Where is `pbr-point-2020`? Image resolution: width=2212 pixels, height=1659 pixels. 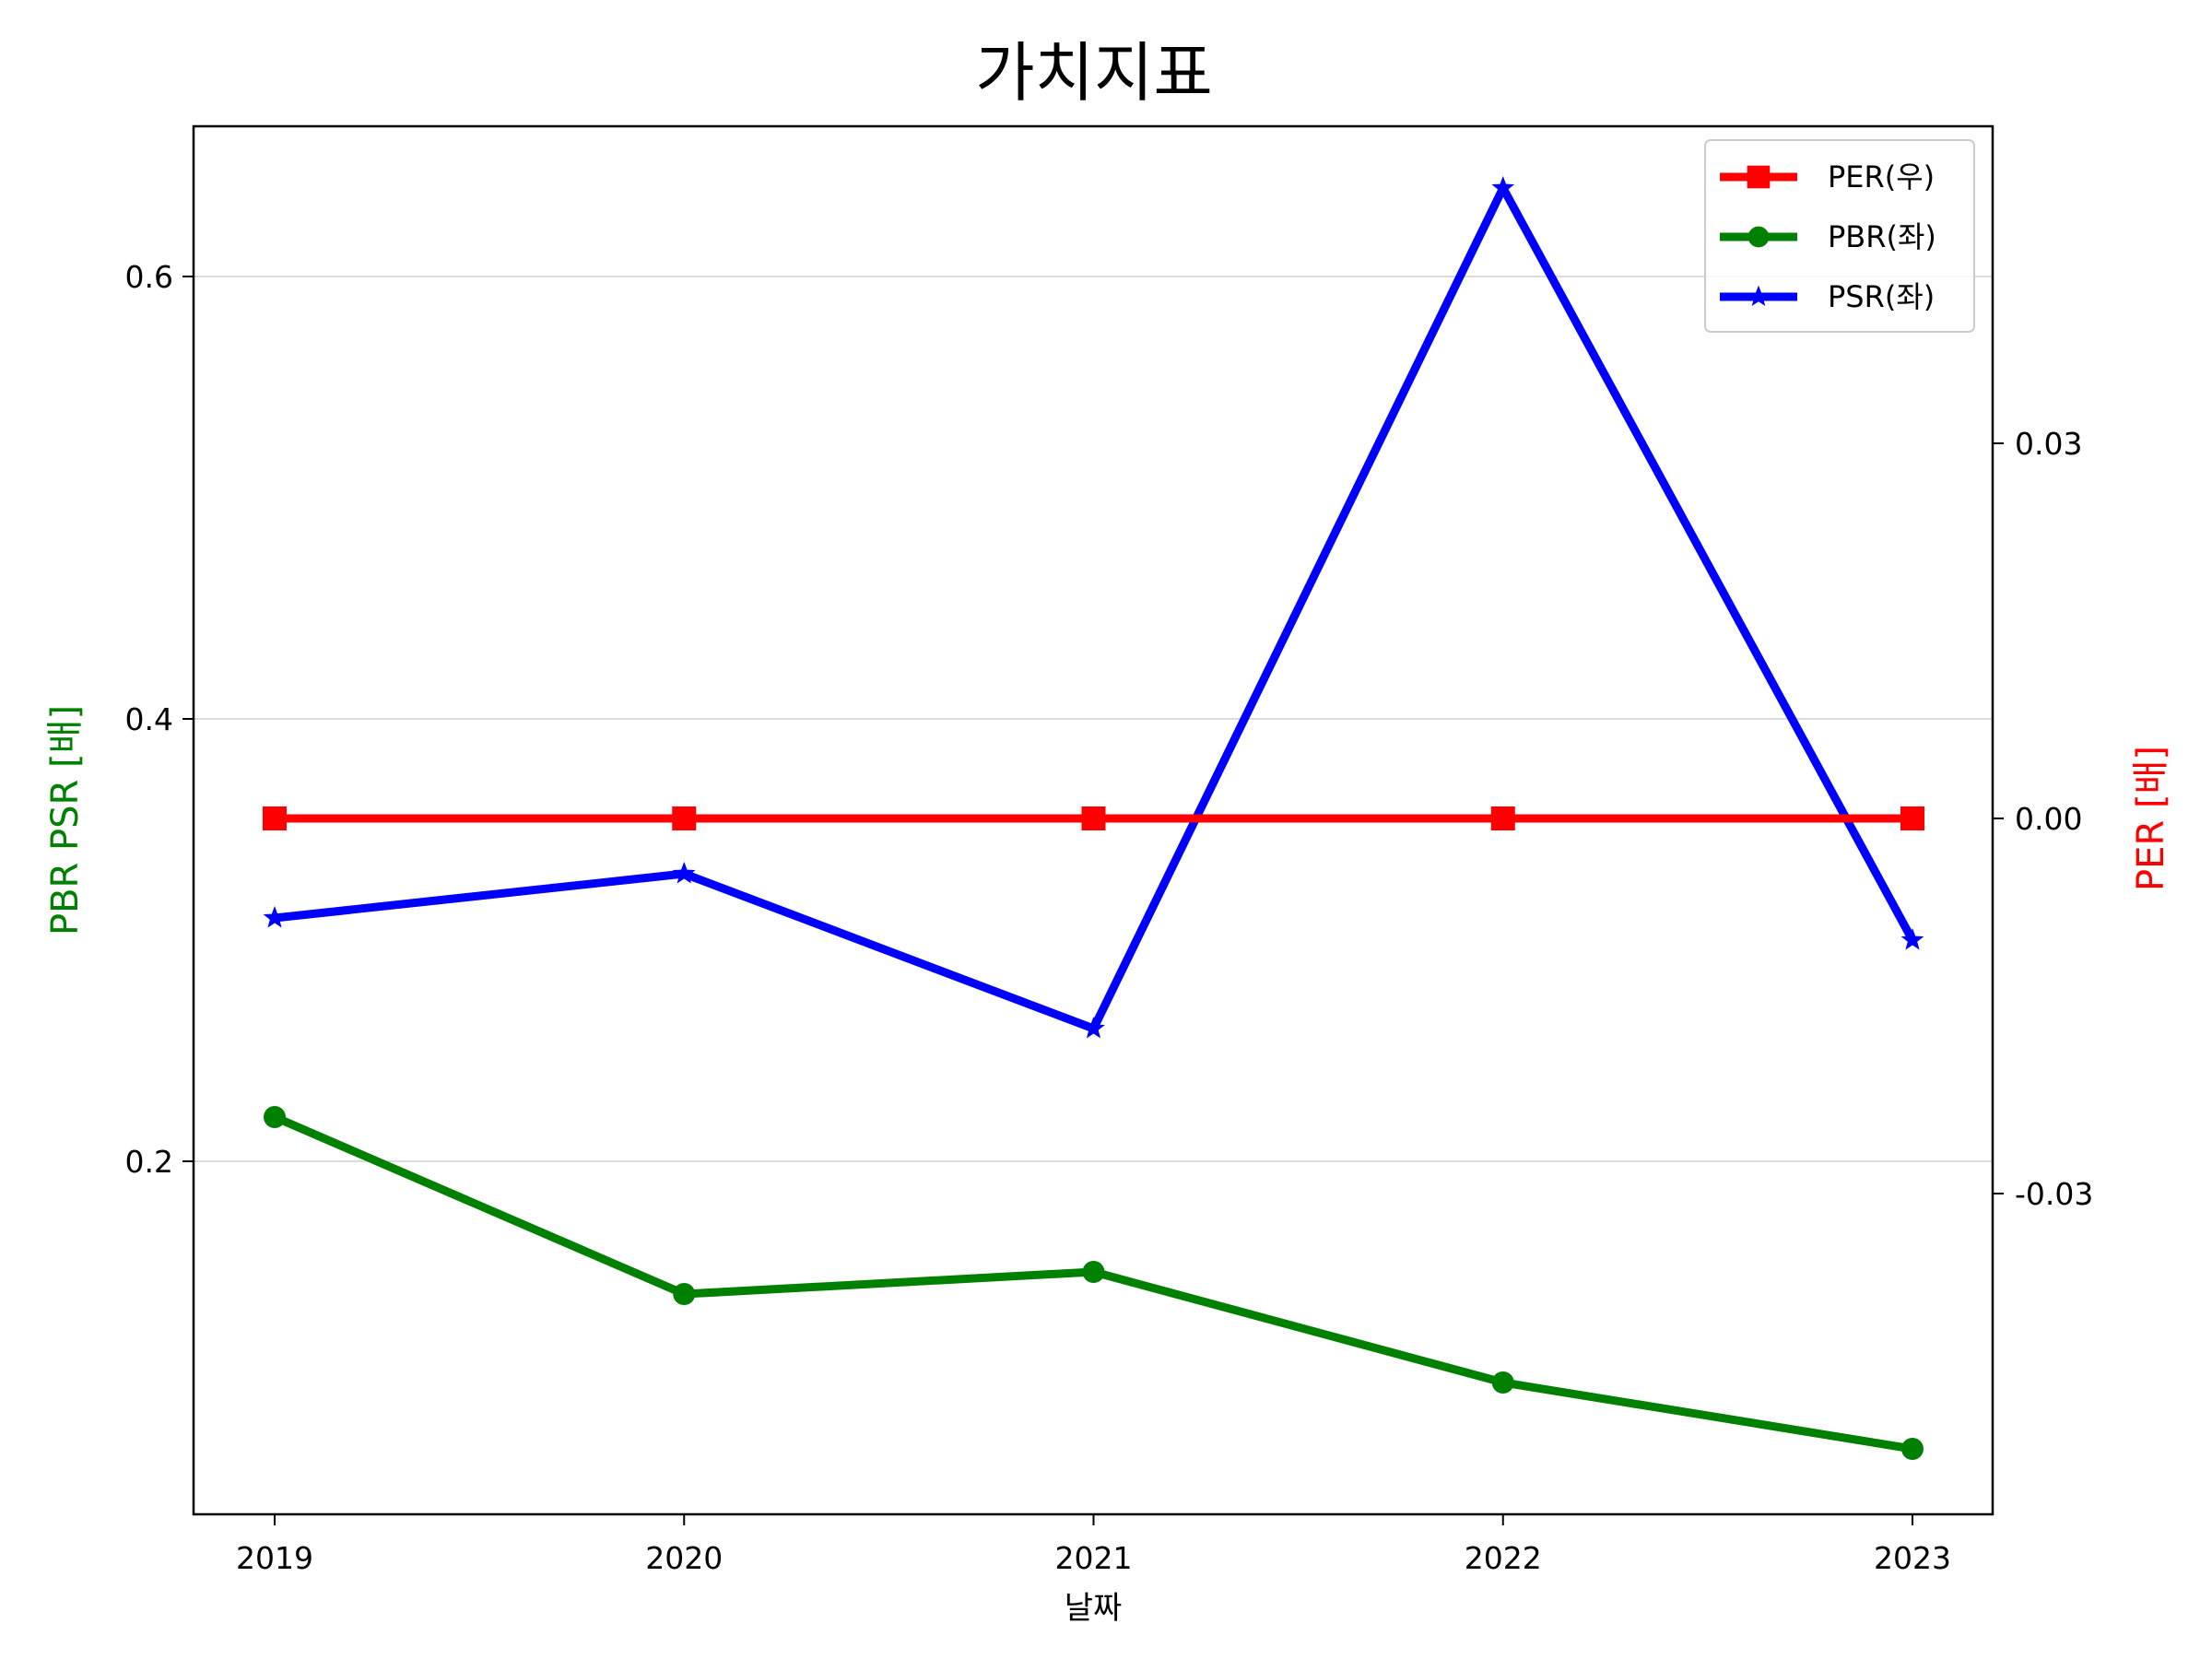 pbr-point-2020 is located at coordinates (684, 1294).